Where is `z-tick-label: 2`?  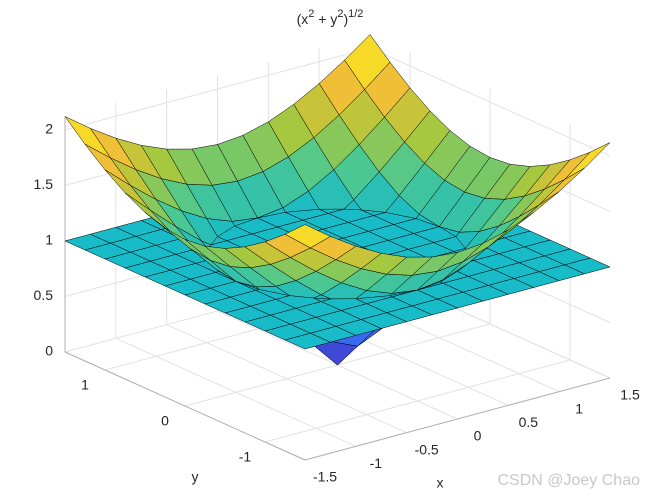
z-tick-label: 2 is located at coordinates (49, 129).